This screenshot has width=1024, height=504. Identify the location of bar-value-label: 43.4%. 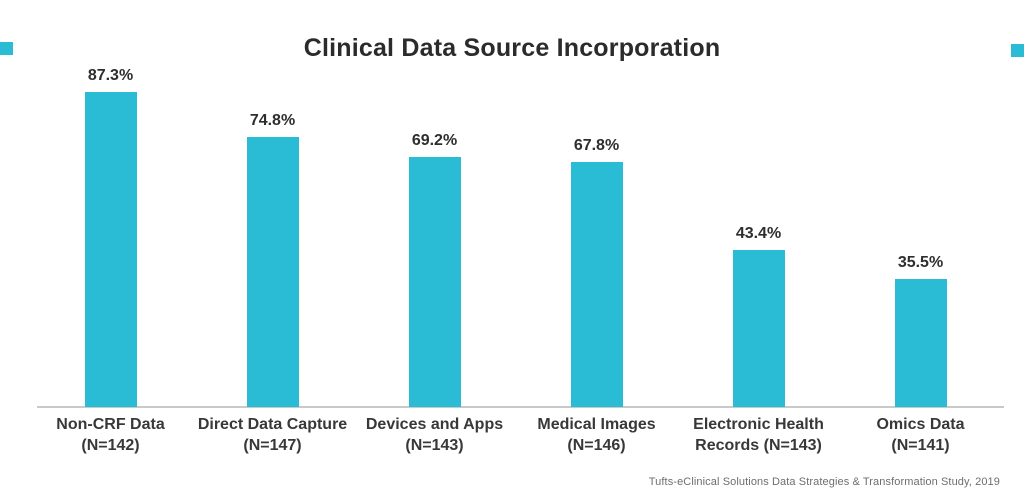
(758, 233).